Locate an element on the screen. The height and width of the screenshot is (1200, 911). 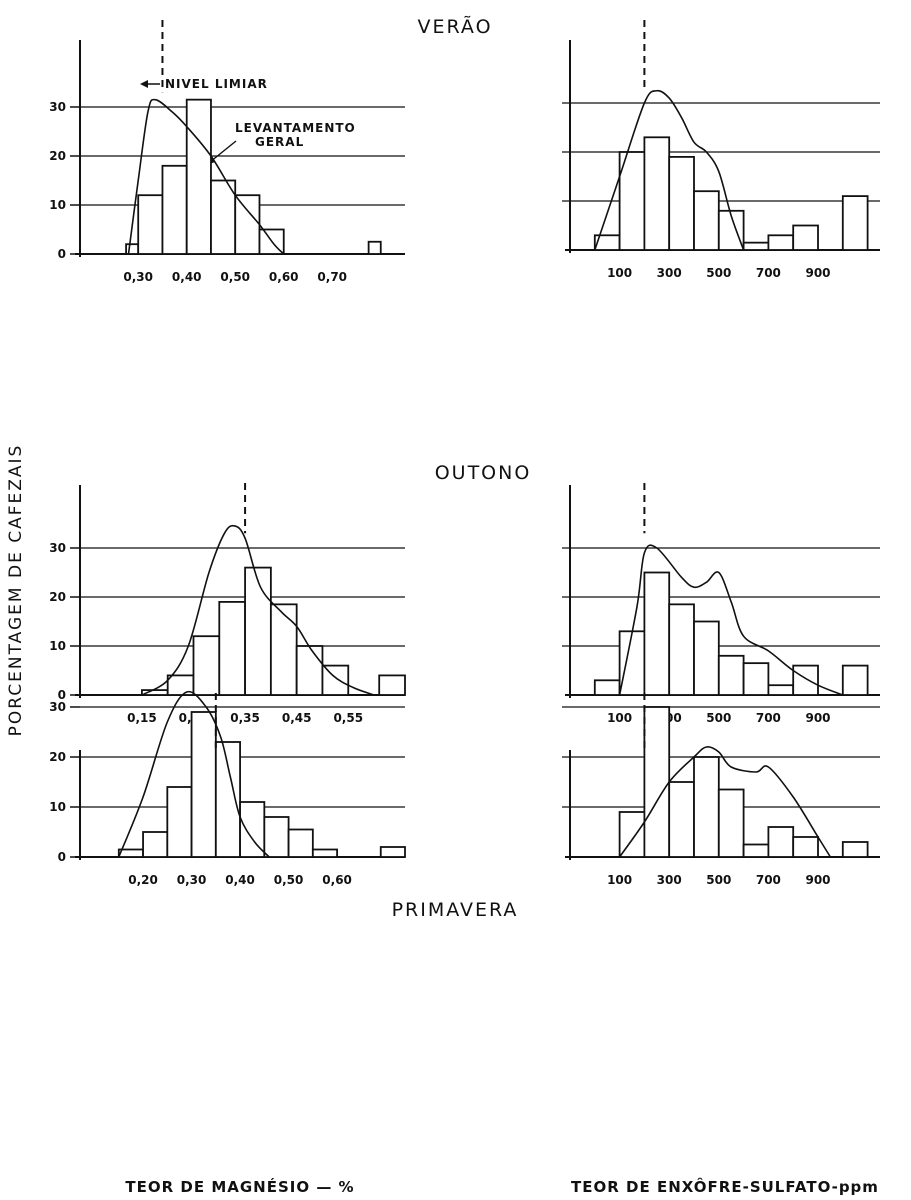
annotation-survey-line1: LEVANTAMENTO is located at coordinates (295, 128).